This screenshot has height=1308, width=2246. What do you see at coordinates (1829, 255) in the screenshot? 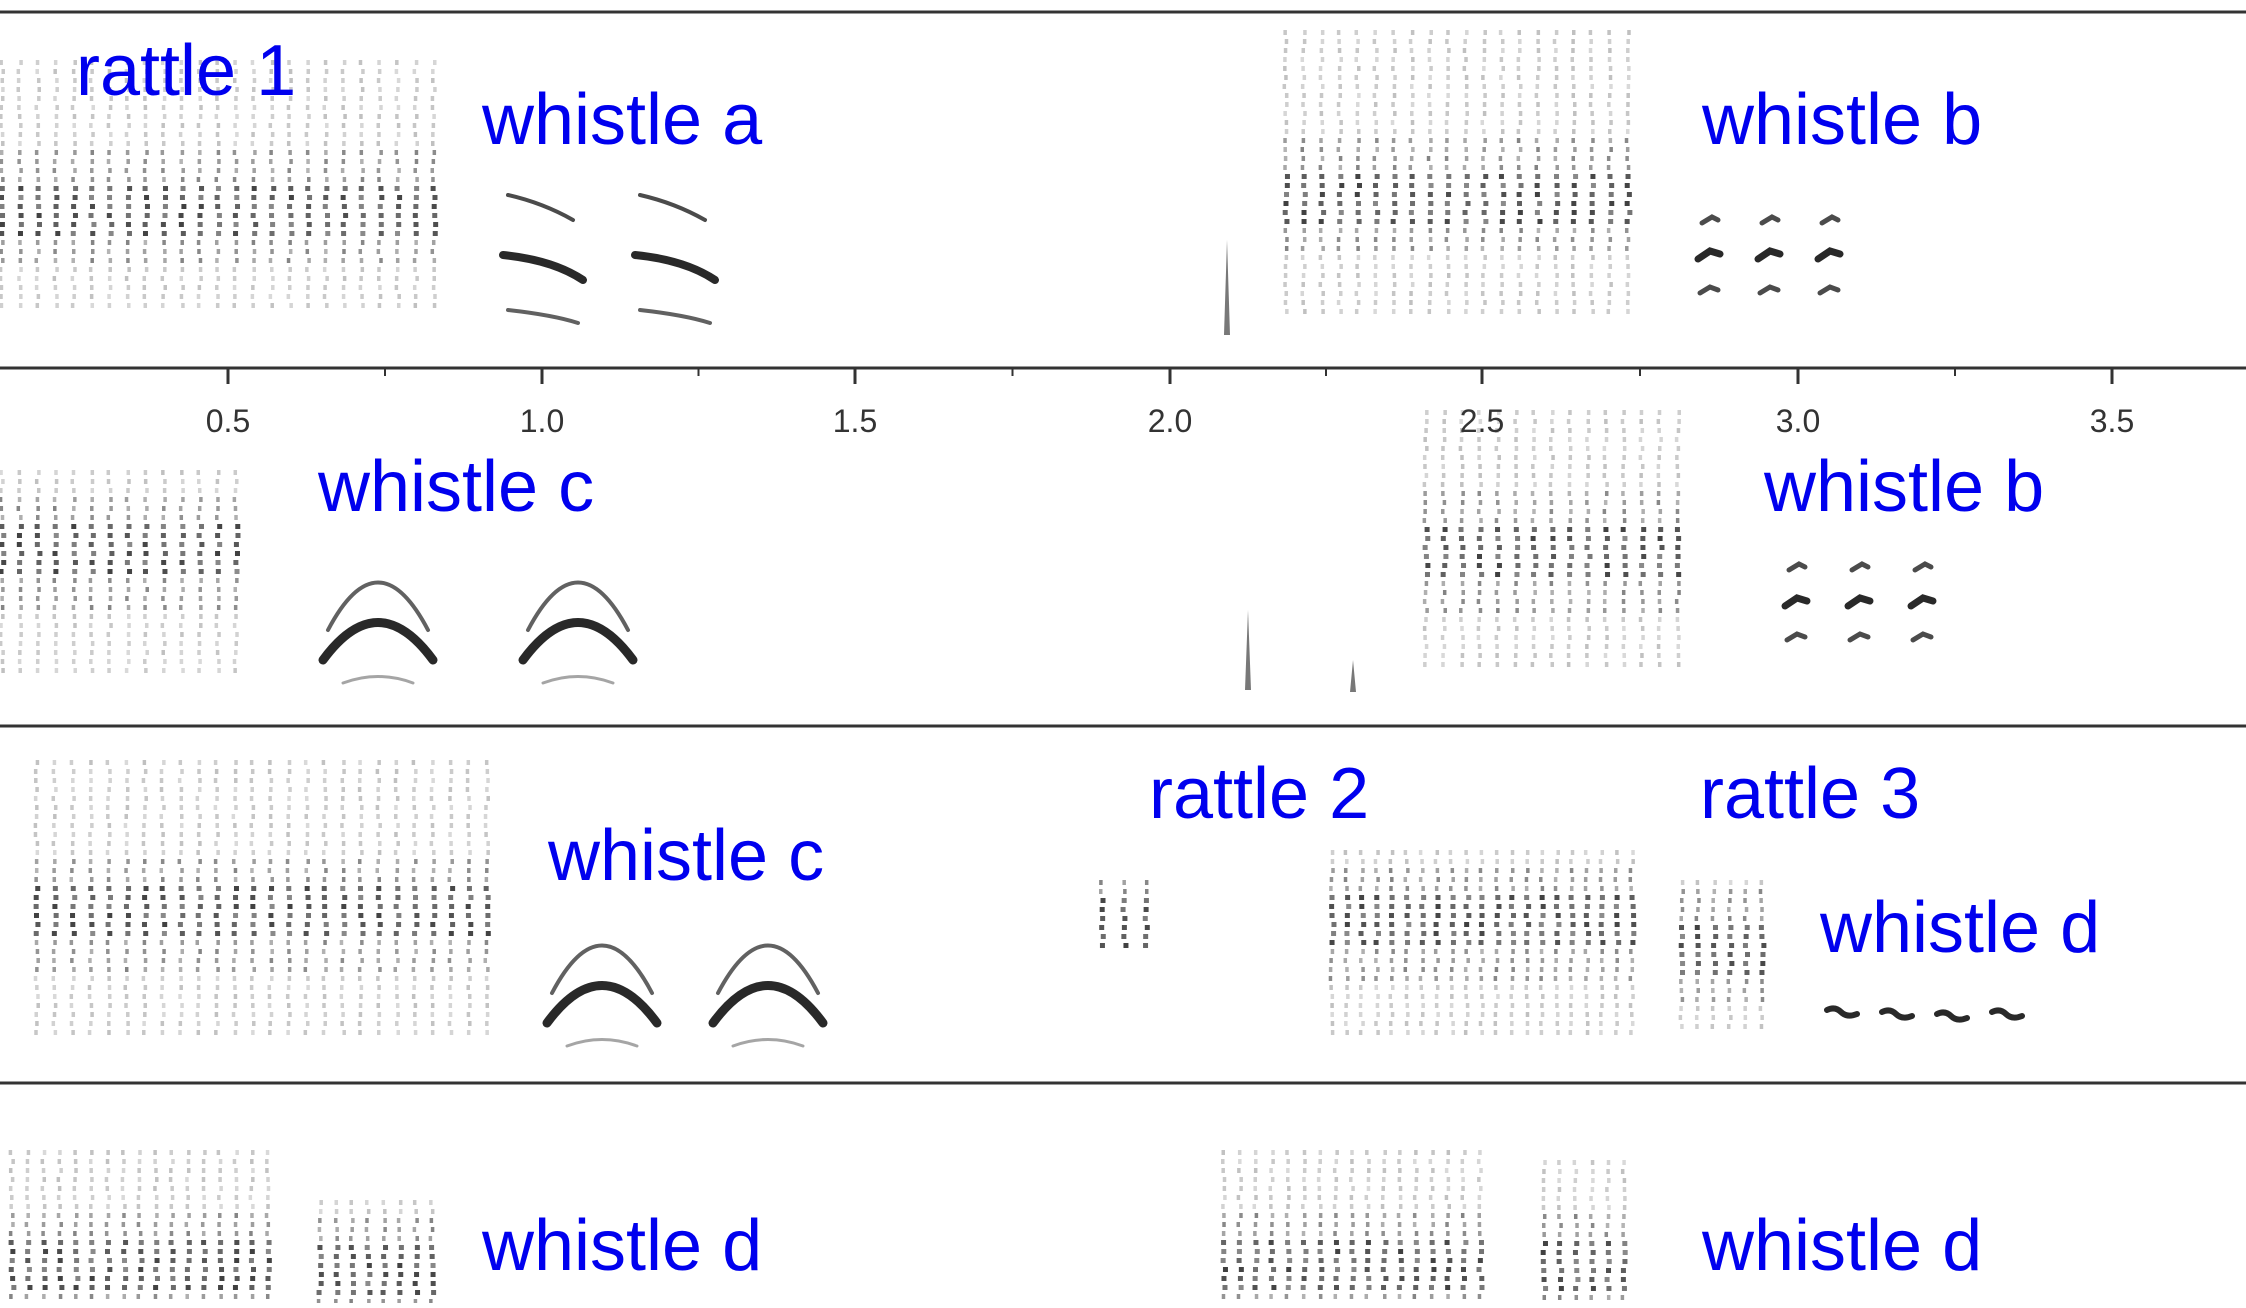
I see `fundamental` at bounding box center [1829, 255].